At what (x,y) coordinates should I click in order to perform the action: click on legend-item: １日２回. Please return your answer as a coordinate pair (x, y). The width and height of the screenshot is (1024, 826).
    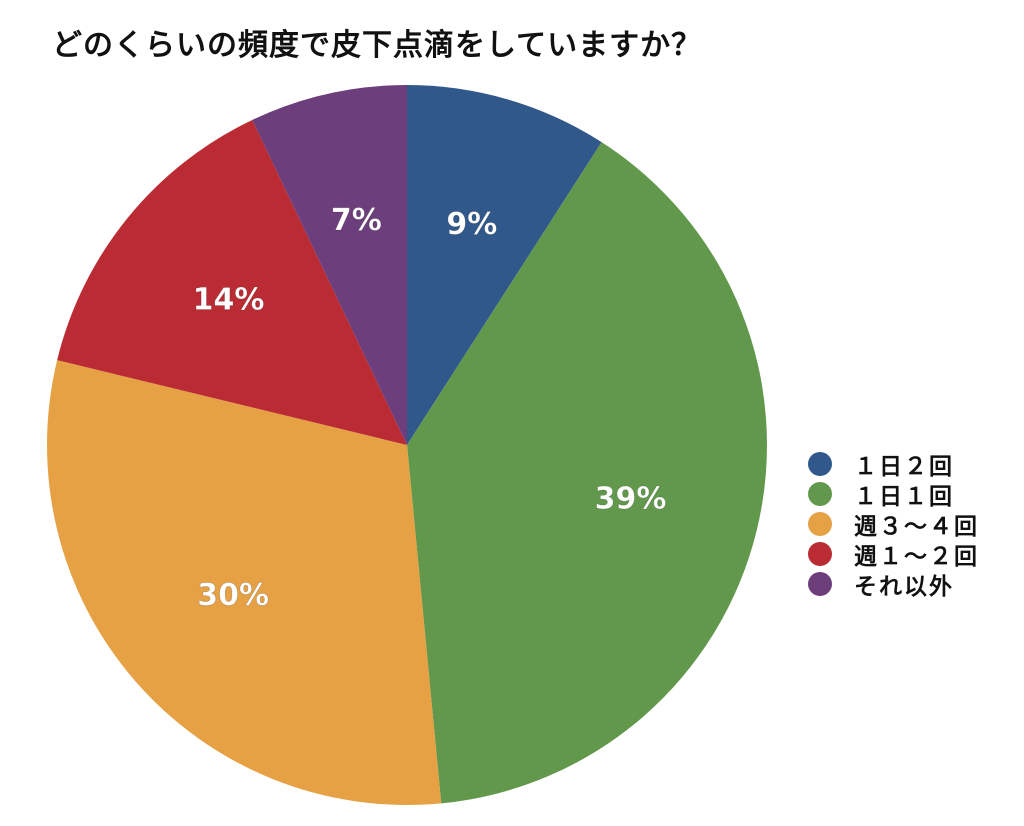
    Looking at the image, I should click on (893, 464).